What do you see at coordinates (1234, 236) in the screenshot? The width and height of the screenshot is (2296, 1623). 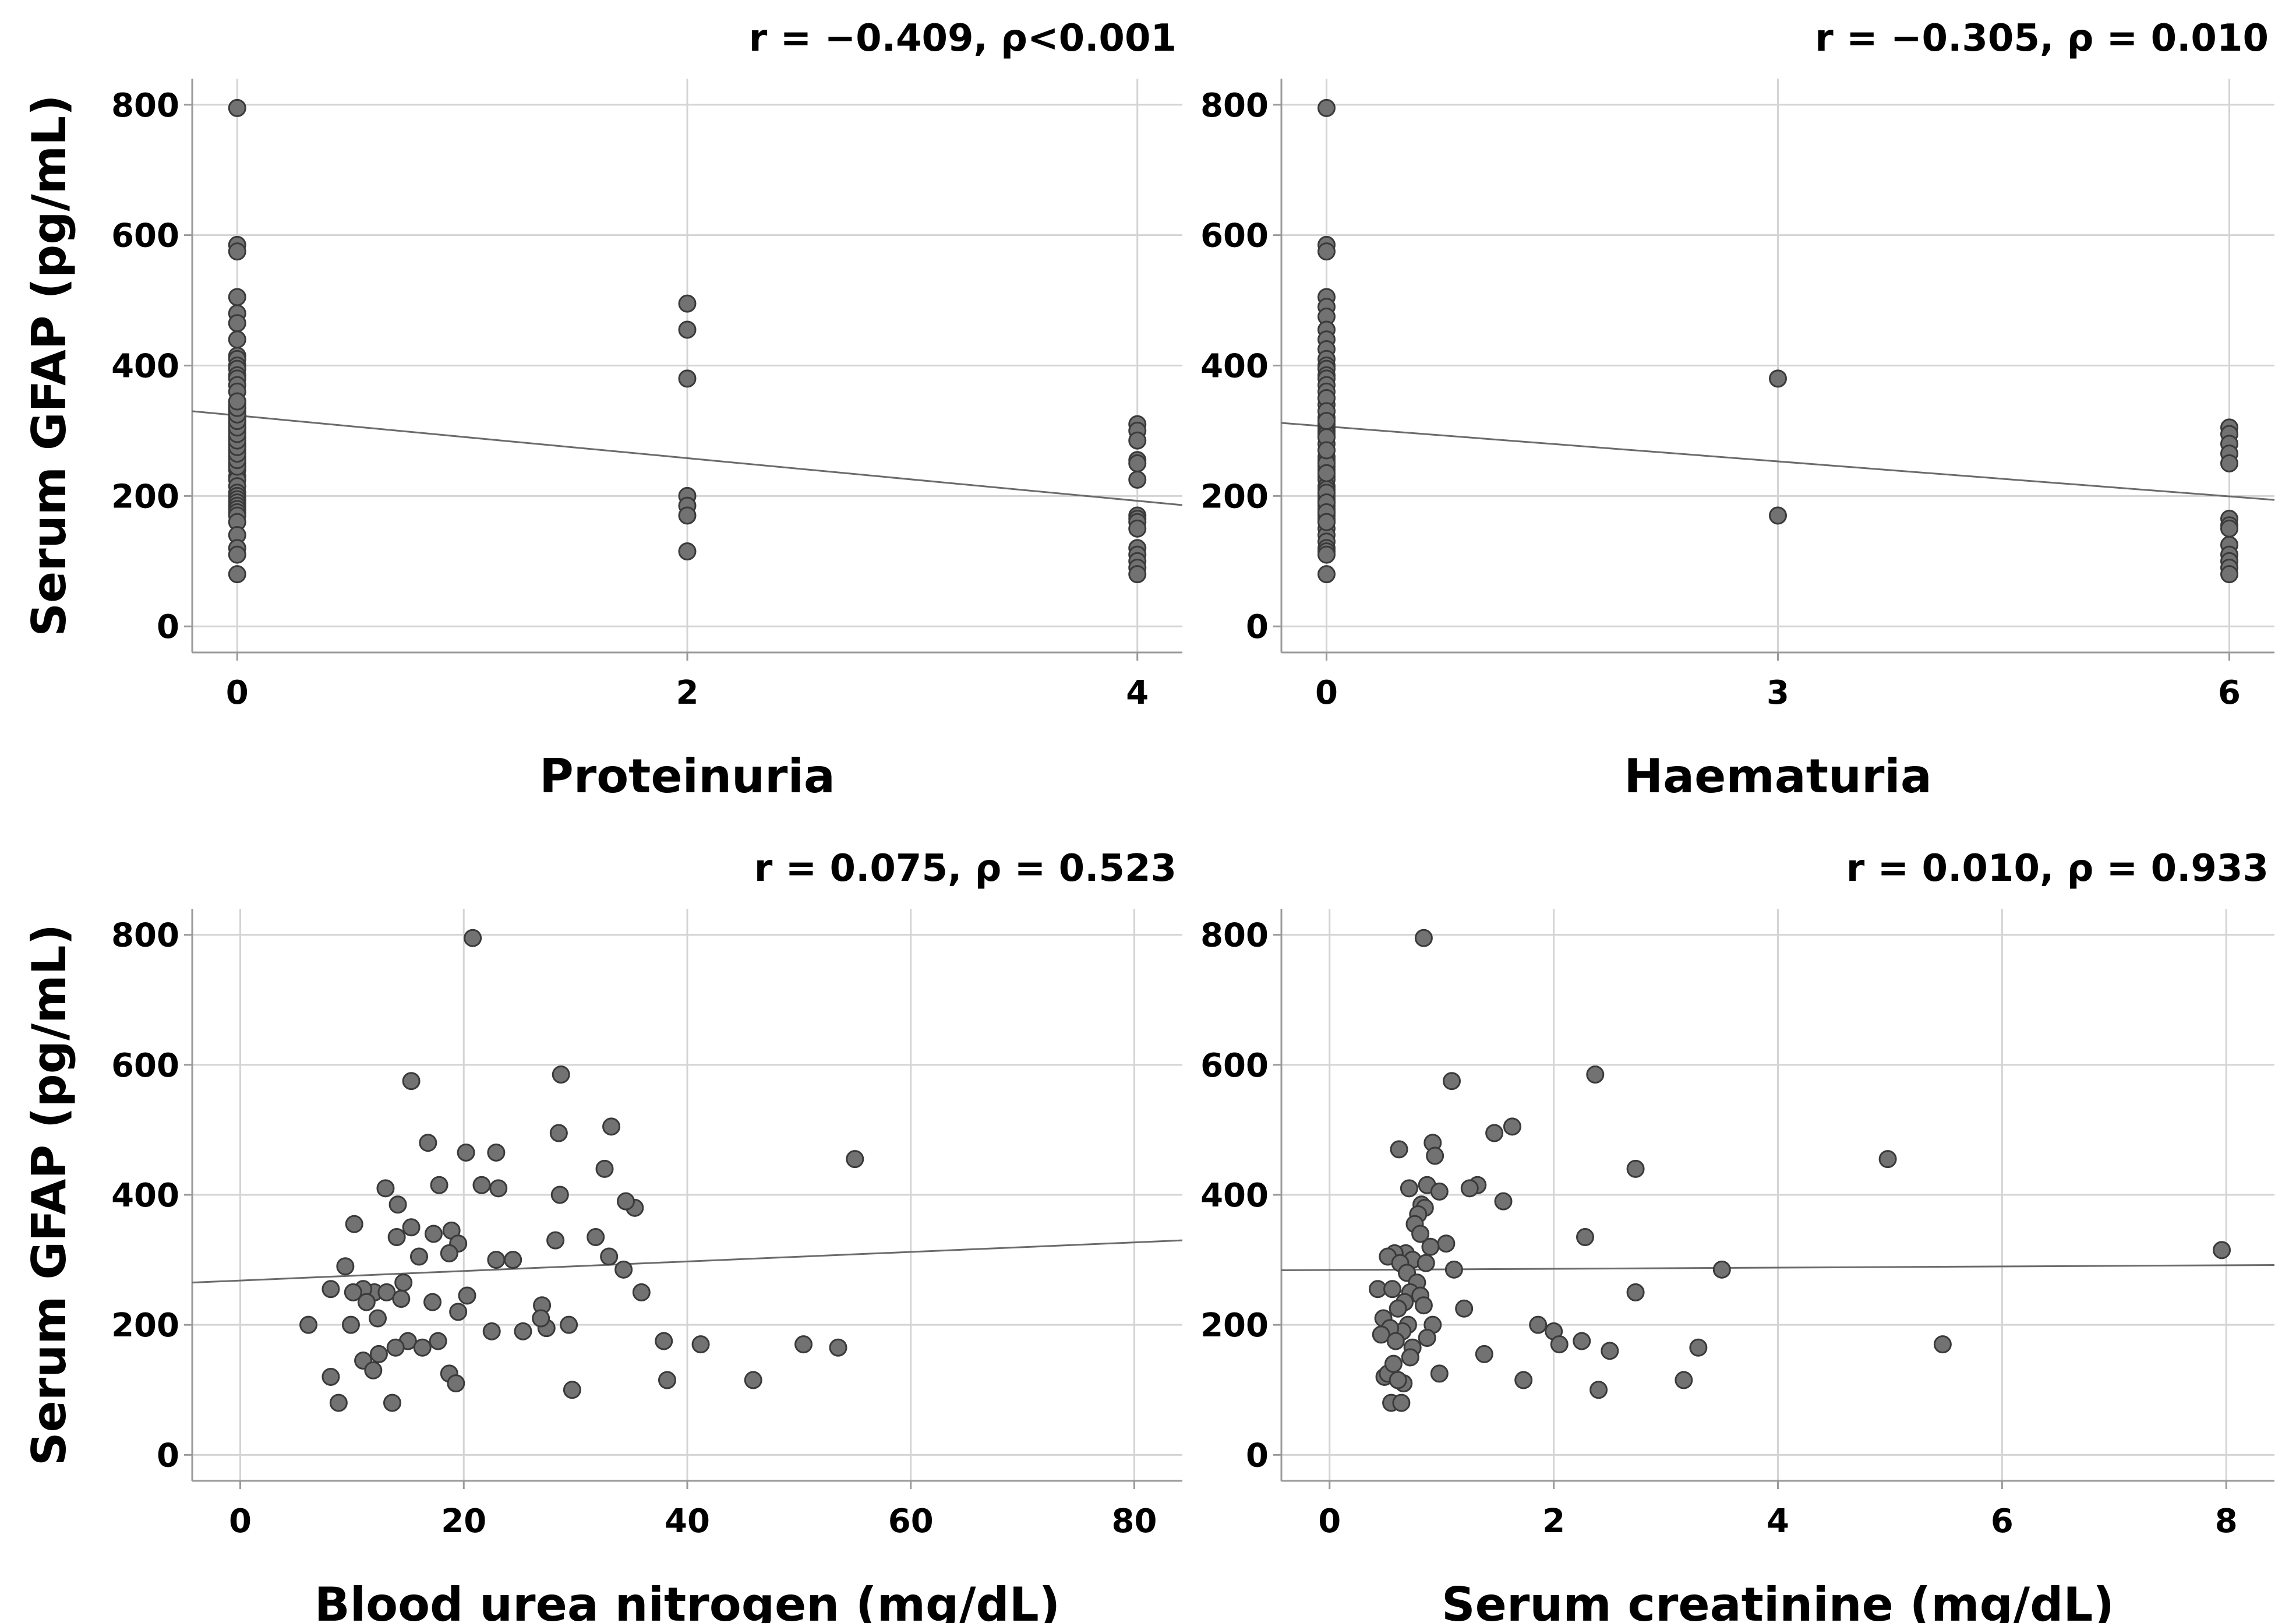 I see `y-tick-label: 600` at bounding box center [1234, 236].